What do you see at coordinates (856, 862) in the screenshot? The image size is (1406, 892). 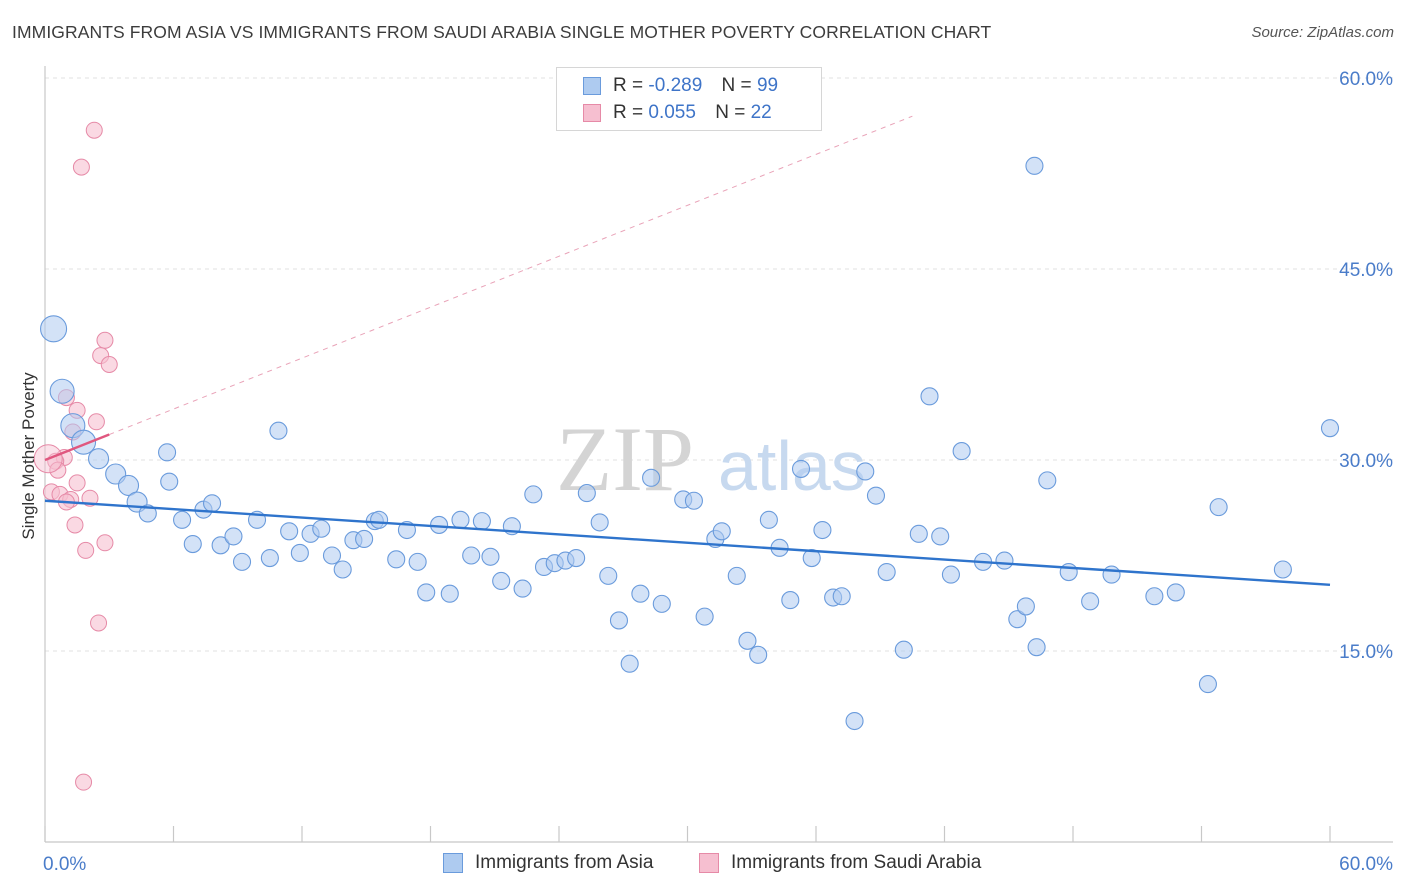 I see `saudi-legend-label: Immigrants from Saudi Arabia` at bounding box center [856, 862].